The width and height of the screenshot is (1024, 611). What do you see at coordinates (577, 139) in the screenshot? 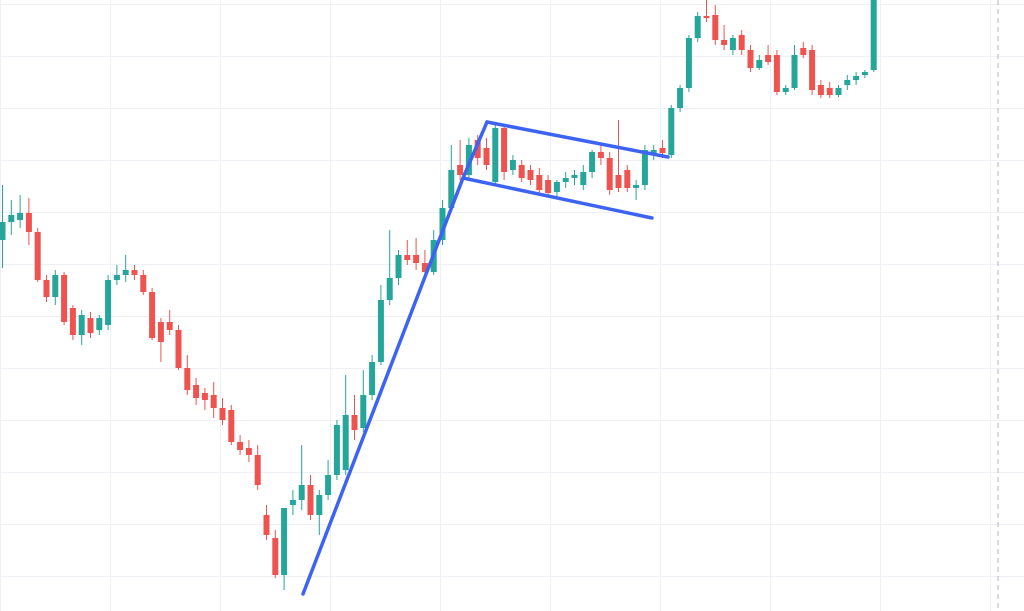
I see `flag-top-line` at bounding box center [577, 139].